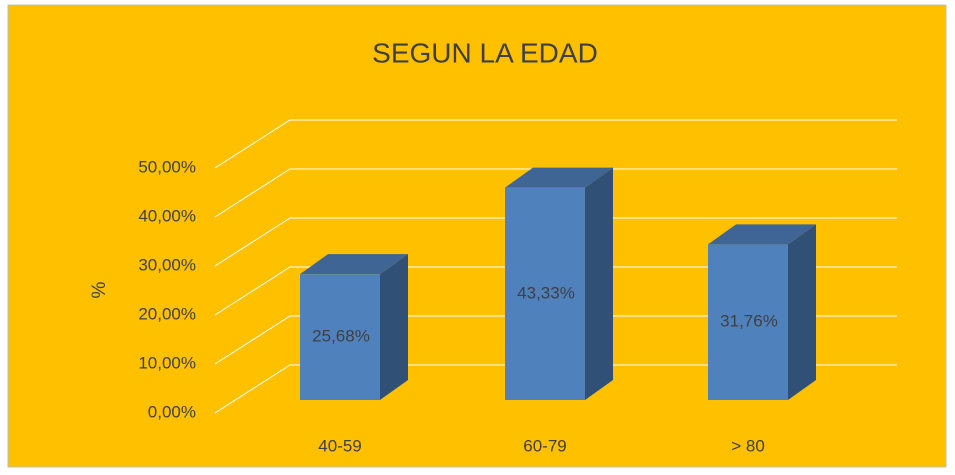 The image size is (955, 475). What do you see at coordinates (167, 313) in the screenshot?
I see `y-tick-label: 20,00%` at bounding box center [167, 313].